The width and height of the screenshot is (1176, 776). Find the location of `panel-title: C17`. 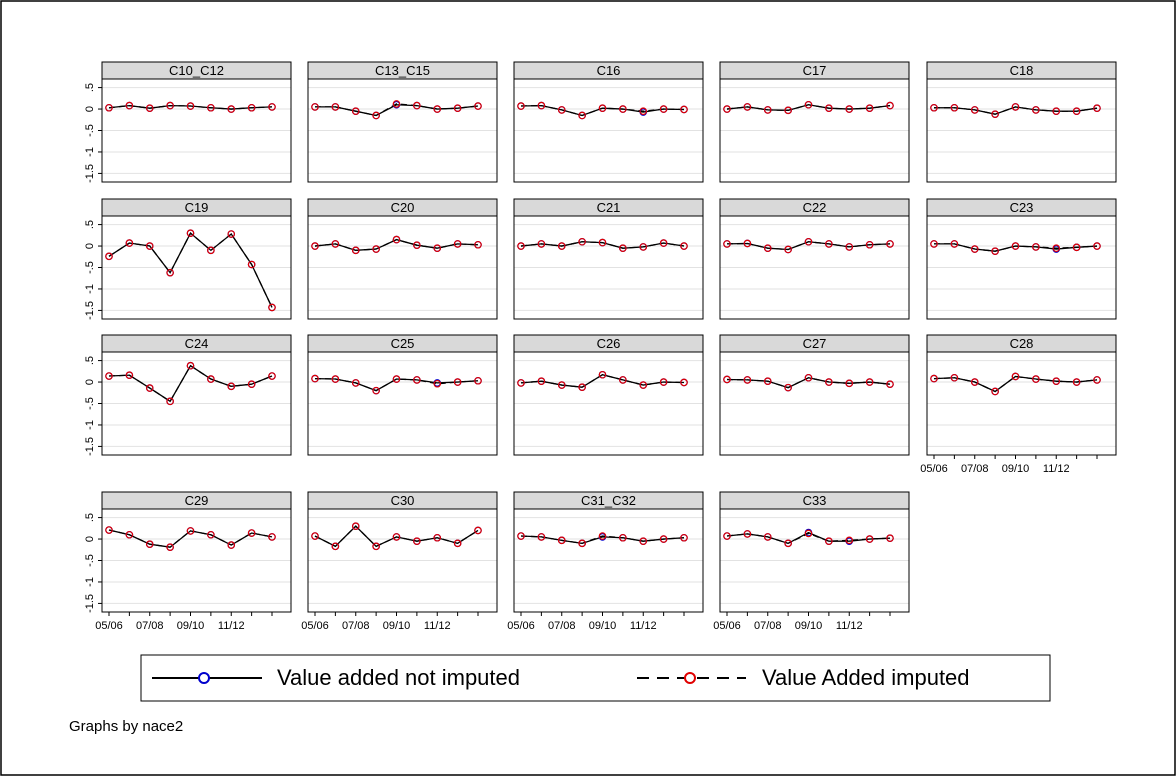

panel-title: C17 is located at coordinates (815, 70).